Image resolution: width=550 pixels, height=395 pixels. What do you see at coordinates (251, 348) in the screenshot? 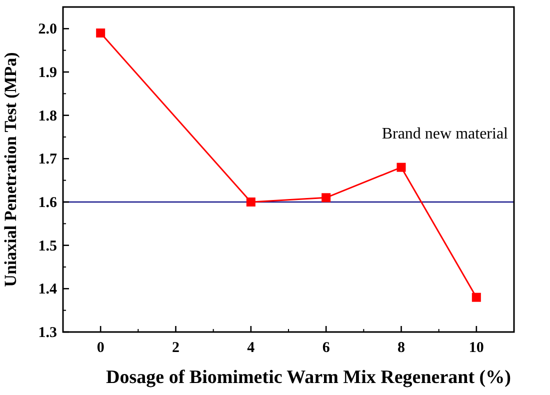
I see `x-tick-label: 4` at bounding box center [251, 348].